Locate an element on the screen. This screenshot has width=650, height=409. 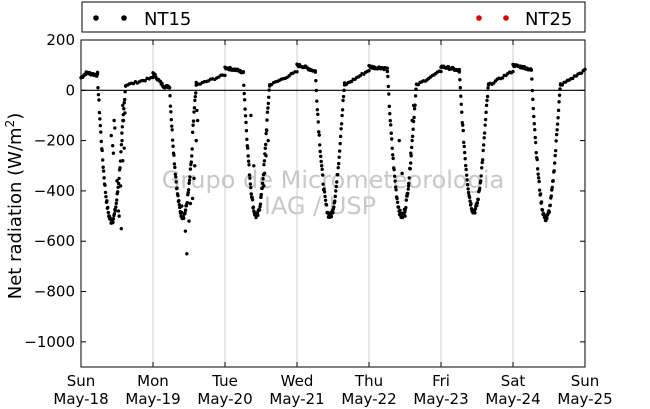
y-tick-label: −200 is located at coordinates (54, 141).